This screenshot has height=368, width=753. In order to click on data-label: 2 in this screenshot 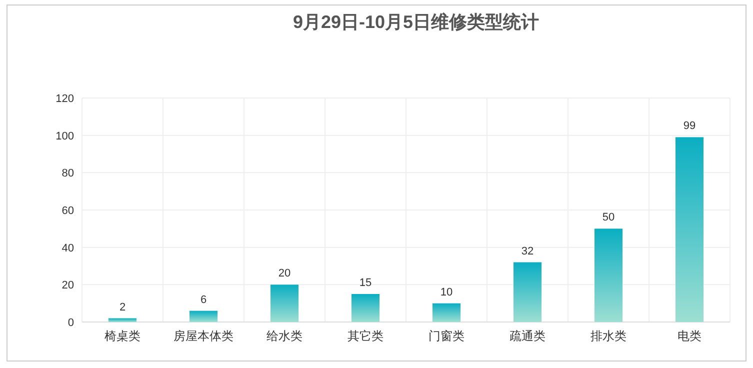, I will do `click(122, 307)`.